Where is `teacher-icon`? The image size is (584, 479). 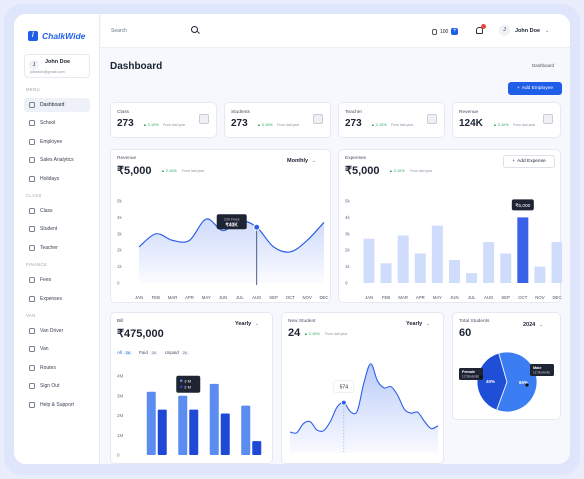
teacher-icon is located at coordinates (32, 247).